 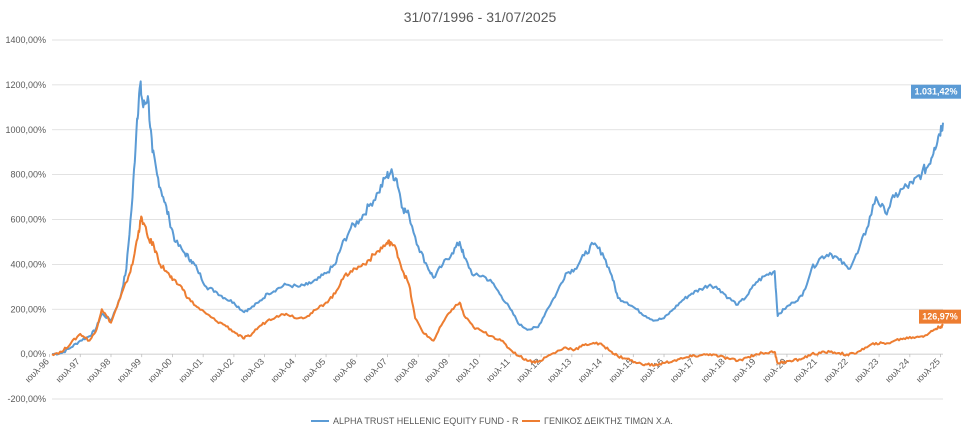 I want to click on legend-alpha-trust-label: ALPHA TRUST HELLENIC EQUITY FUND - R, so click(x=426, y=421).